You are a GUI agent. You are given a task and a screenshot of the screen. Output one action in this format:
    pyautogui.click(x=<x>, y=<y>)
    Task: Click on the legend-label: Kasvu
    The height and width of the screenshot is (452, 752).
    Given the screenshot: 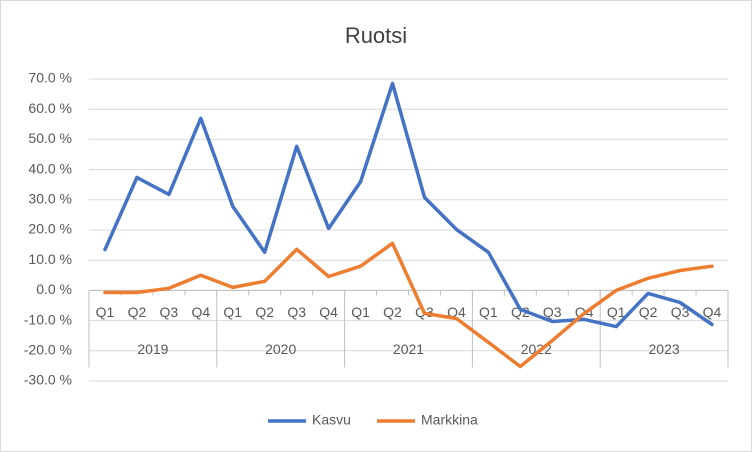 What is the action you would take?
    pyautogui.click(x=331, y=420)
    